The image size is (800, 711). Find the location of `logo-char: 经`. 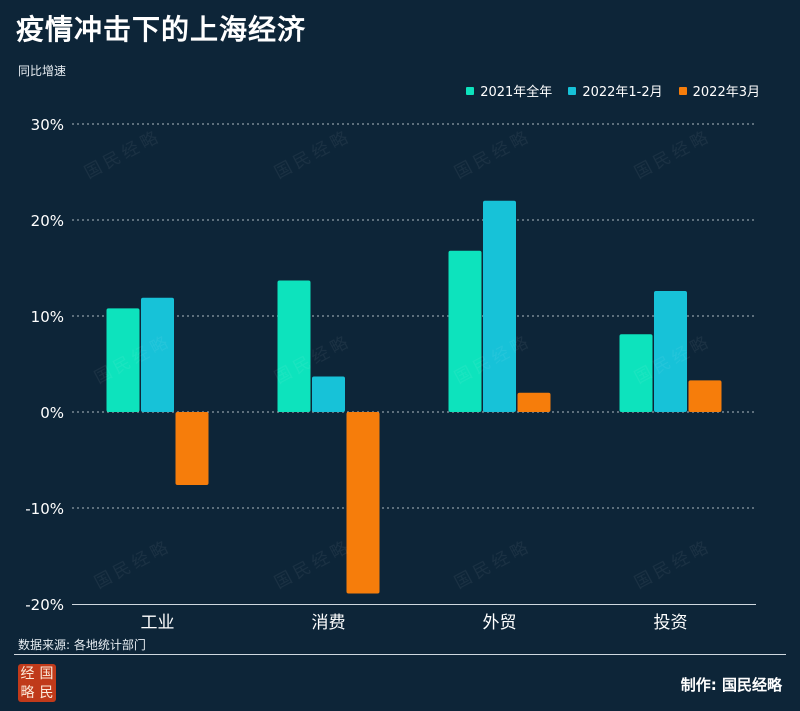

logo-char: 经 is located at coordinates (27, 673).